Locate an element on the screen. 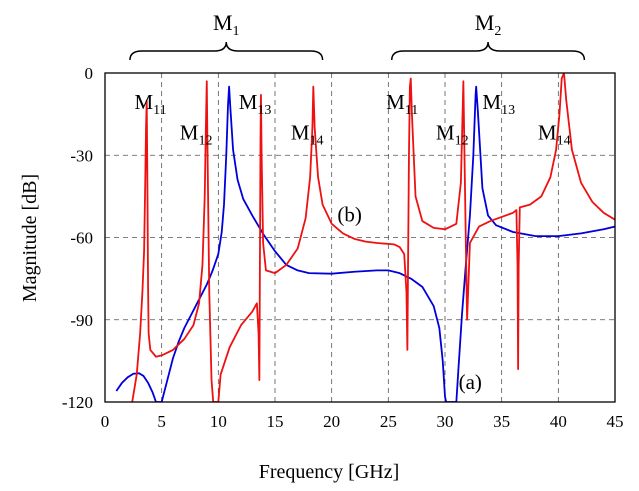  series-label: (b) is located at coordinates (349, 215).